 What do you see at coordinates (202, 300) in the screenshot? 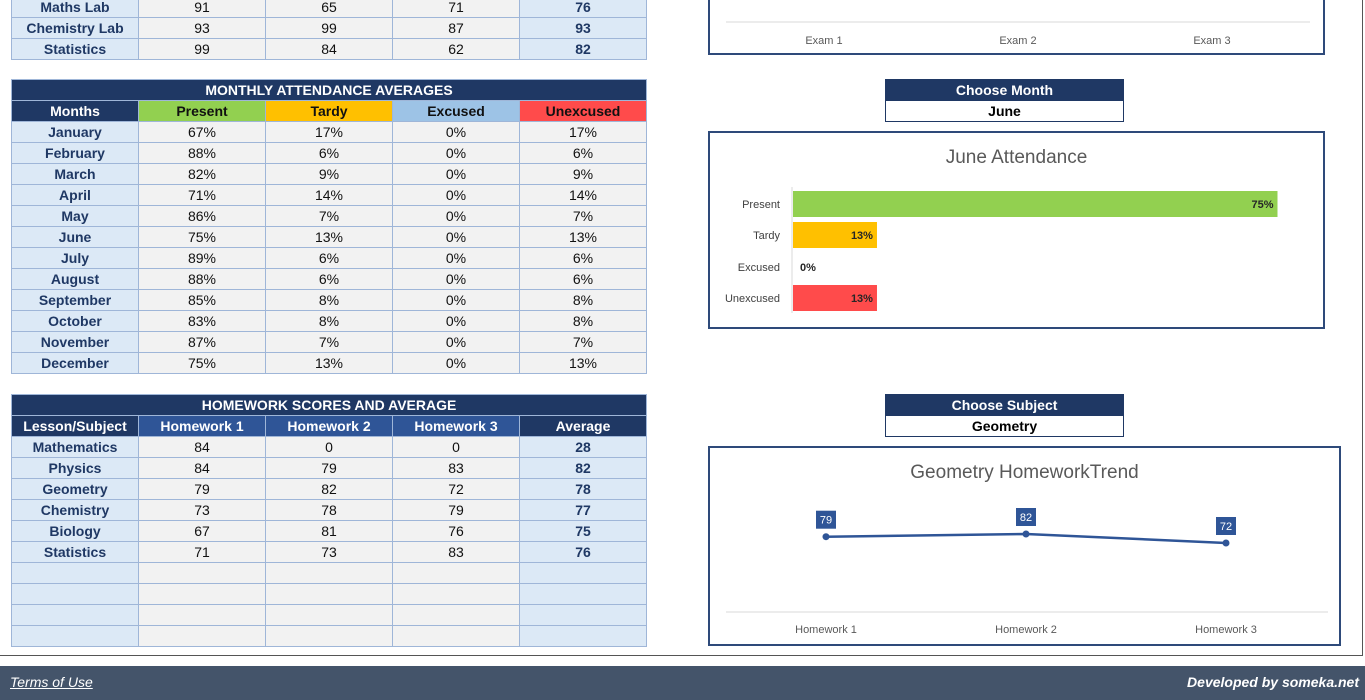
I see `att-present-cell: 85%` at bounding box center [202, 300].